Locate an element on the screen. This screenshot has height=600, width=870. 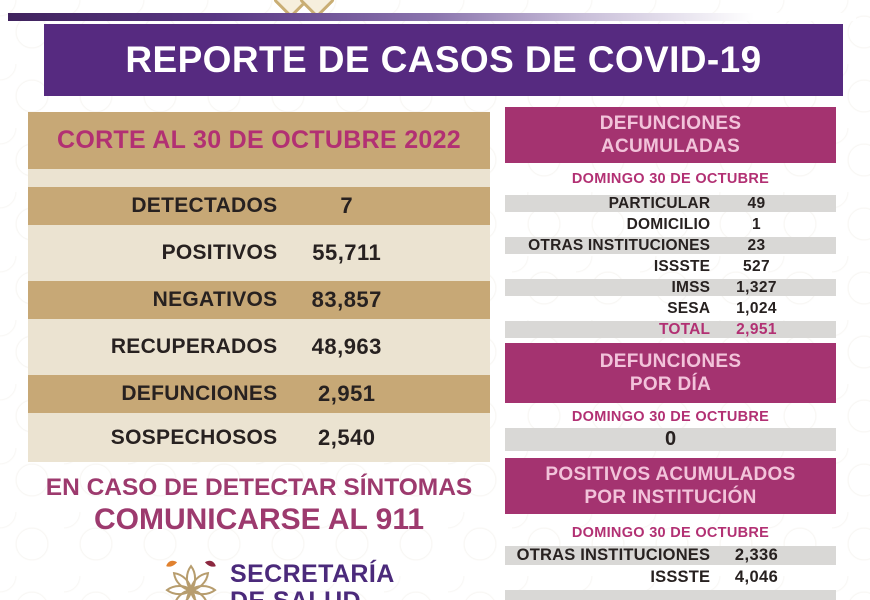
stat-label: RECUPERADOS is located at coordinates (194, 346).